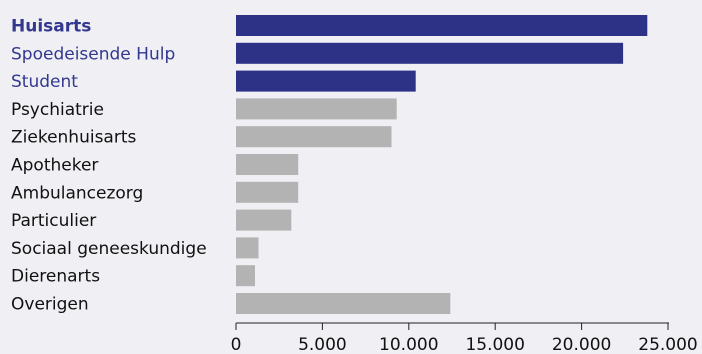 The image size is (702, 354). I want to click on x-tick-label-2: 10.000, so click(408, 344).